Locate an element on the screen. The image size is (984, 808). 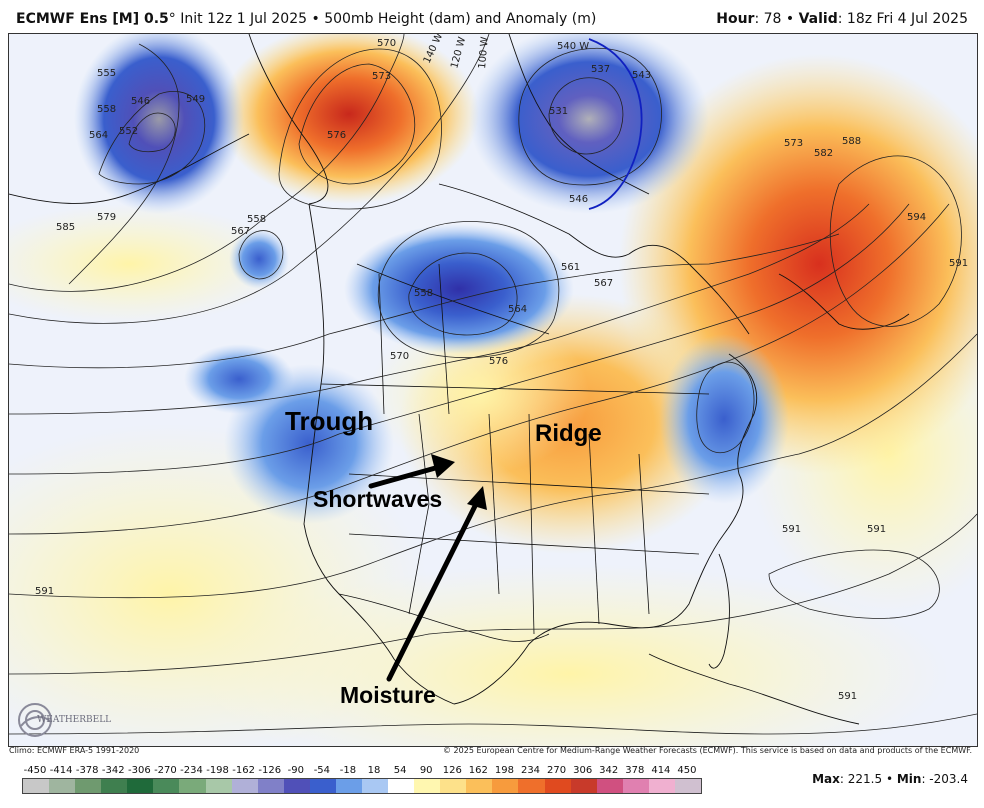
weatherbell-logo: WEATHERBELL is located at coordinates (75, 720).